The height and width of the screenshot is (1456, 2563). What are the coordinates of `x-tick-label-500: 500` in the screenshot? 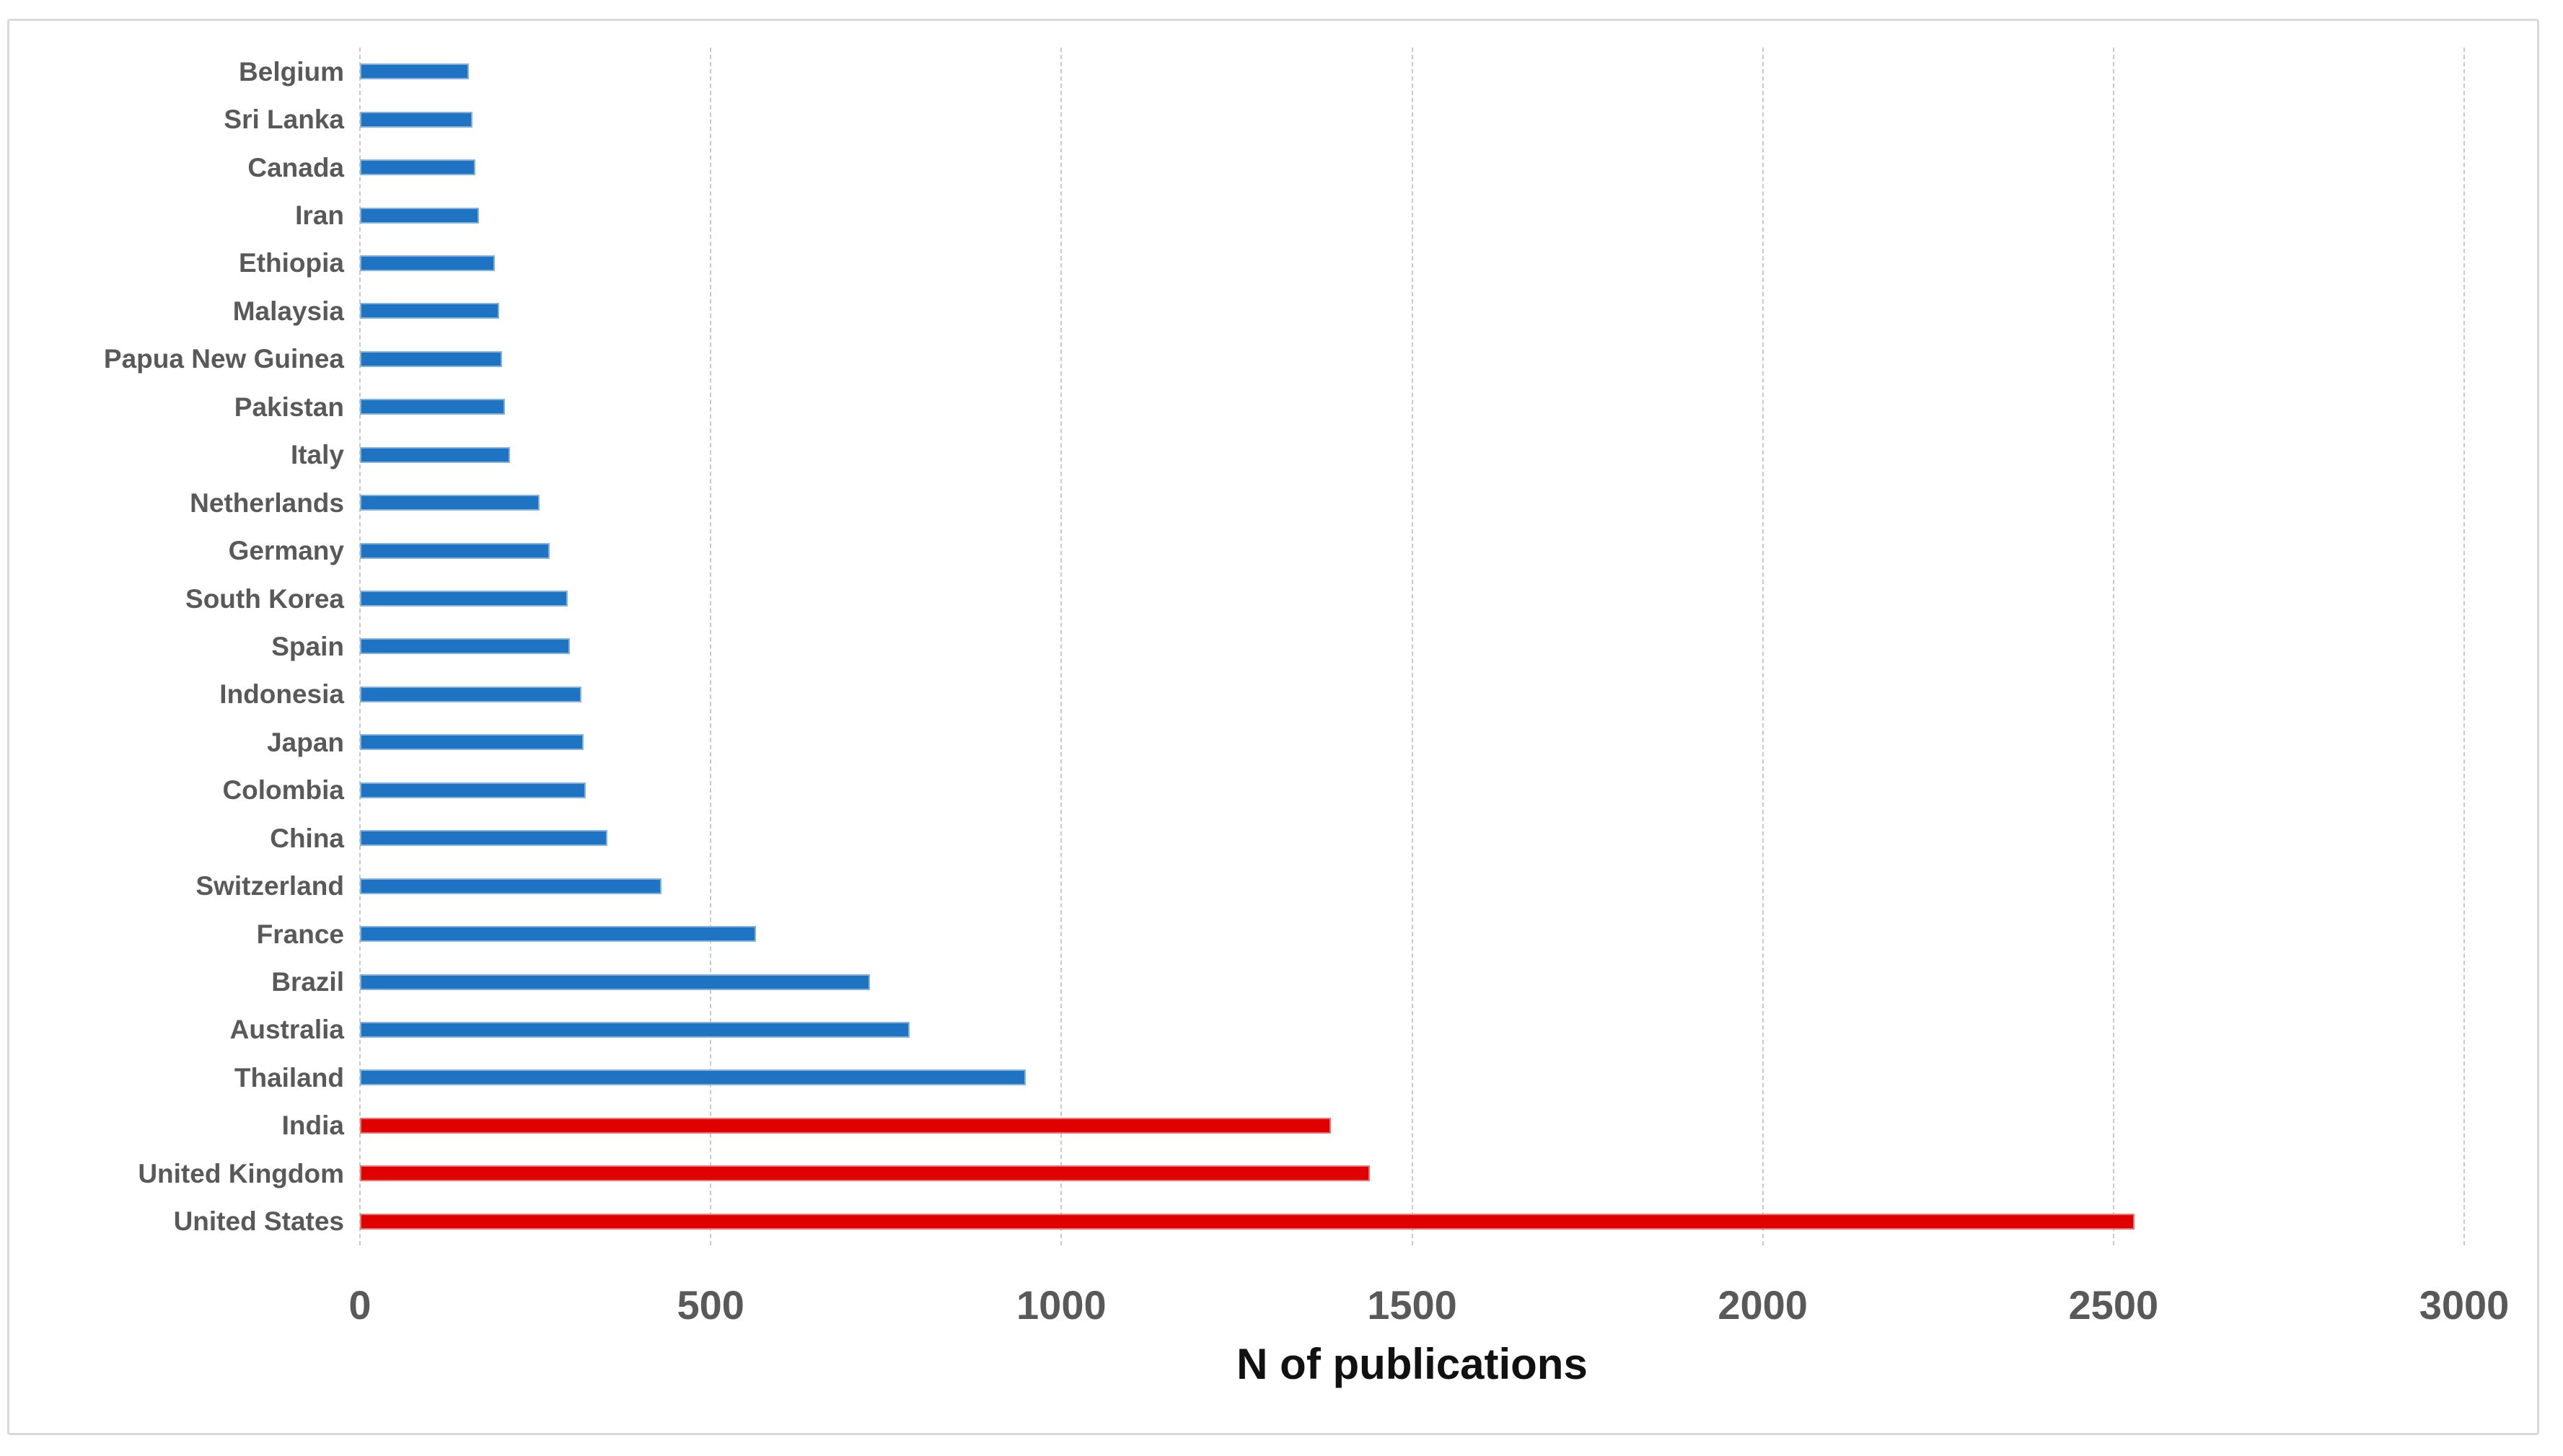 It's located at (710, 1305).